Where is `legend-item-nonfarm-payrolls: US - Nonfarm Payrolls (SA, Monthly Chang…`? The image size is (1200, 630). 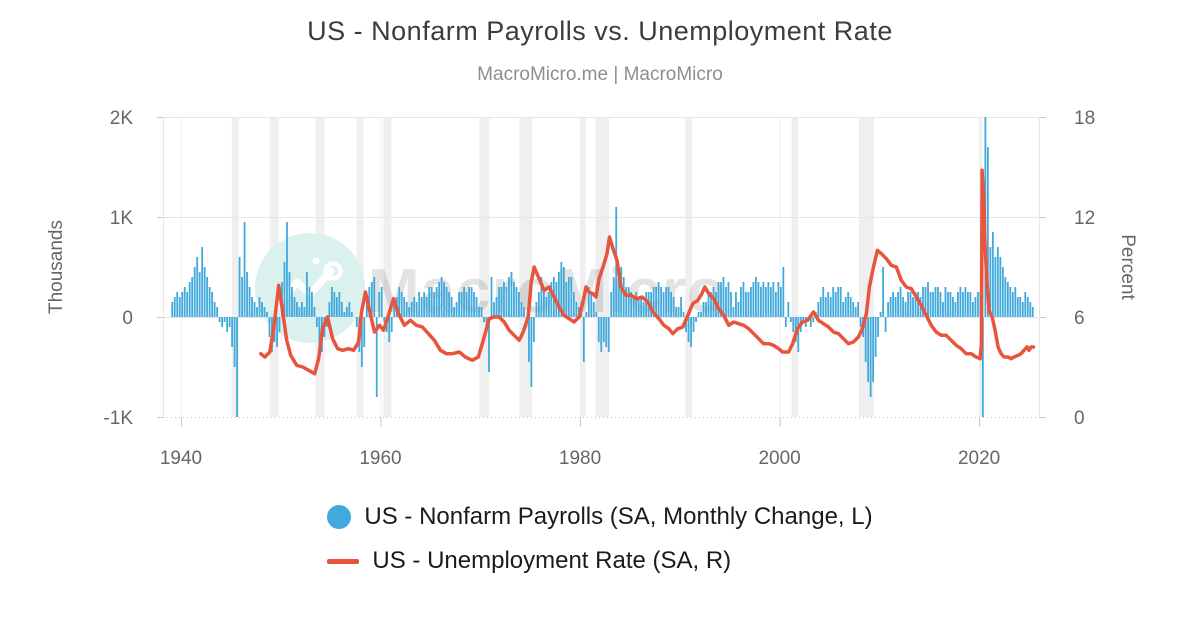
legend-item-nonfarm-payrolls: US - Nonfarm Payrolls (SA, Monthly Chang… is located at coordinates (600, 517).